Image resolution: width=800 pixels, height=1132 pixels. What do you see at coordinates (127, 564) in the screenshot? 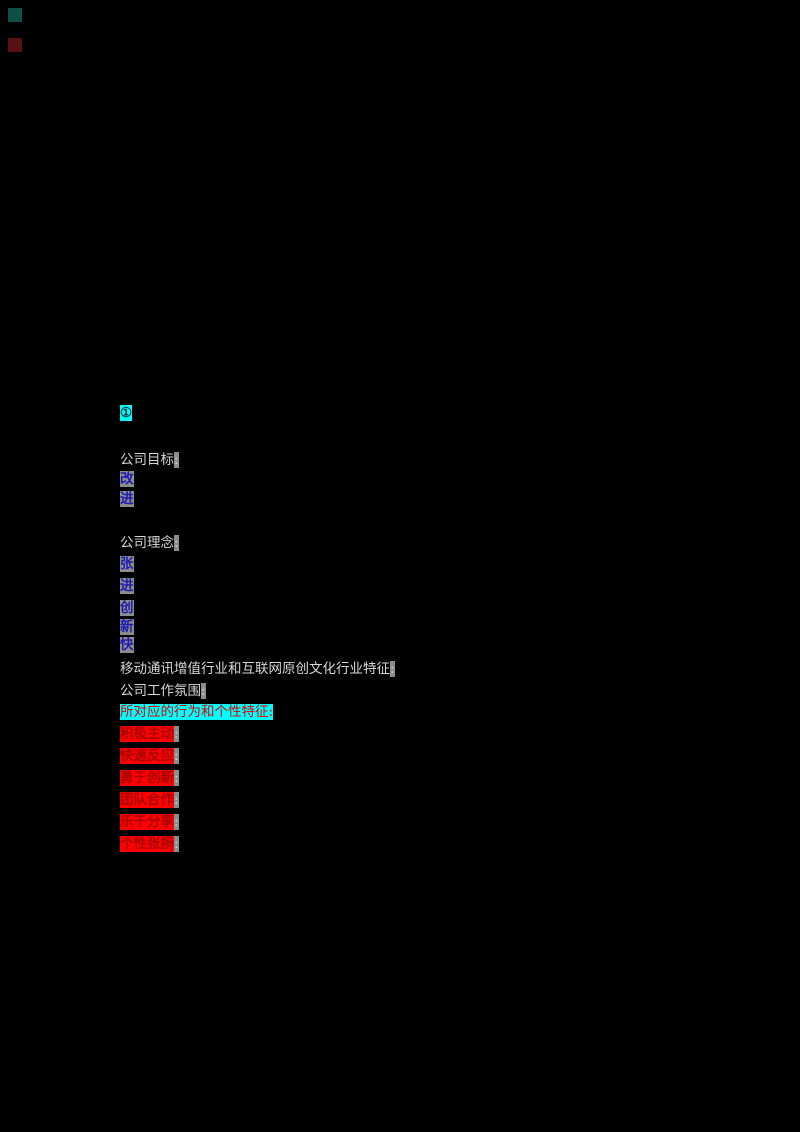
I see `idea-highlight-item-1: 张` at bounding box center [127, 564].